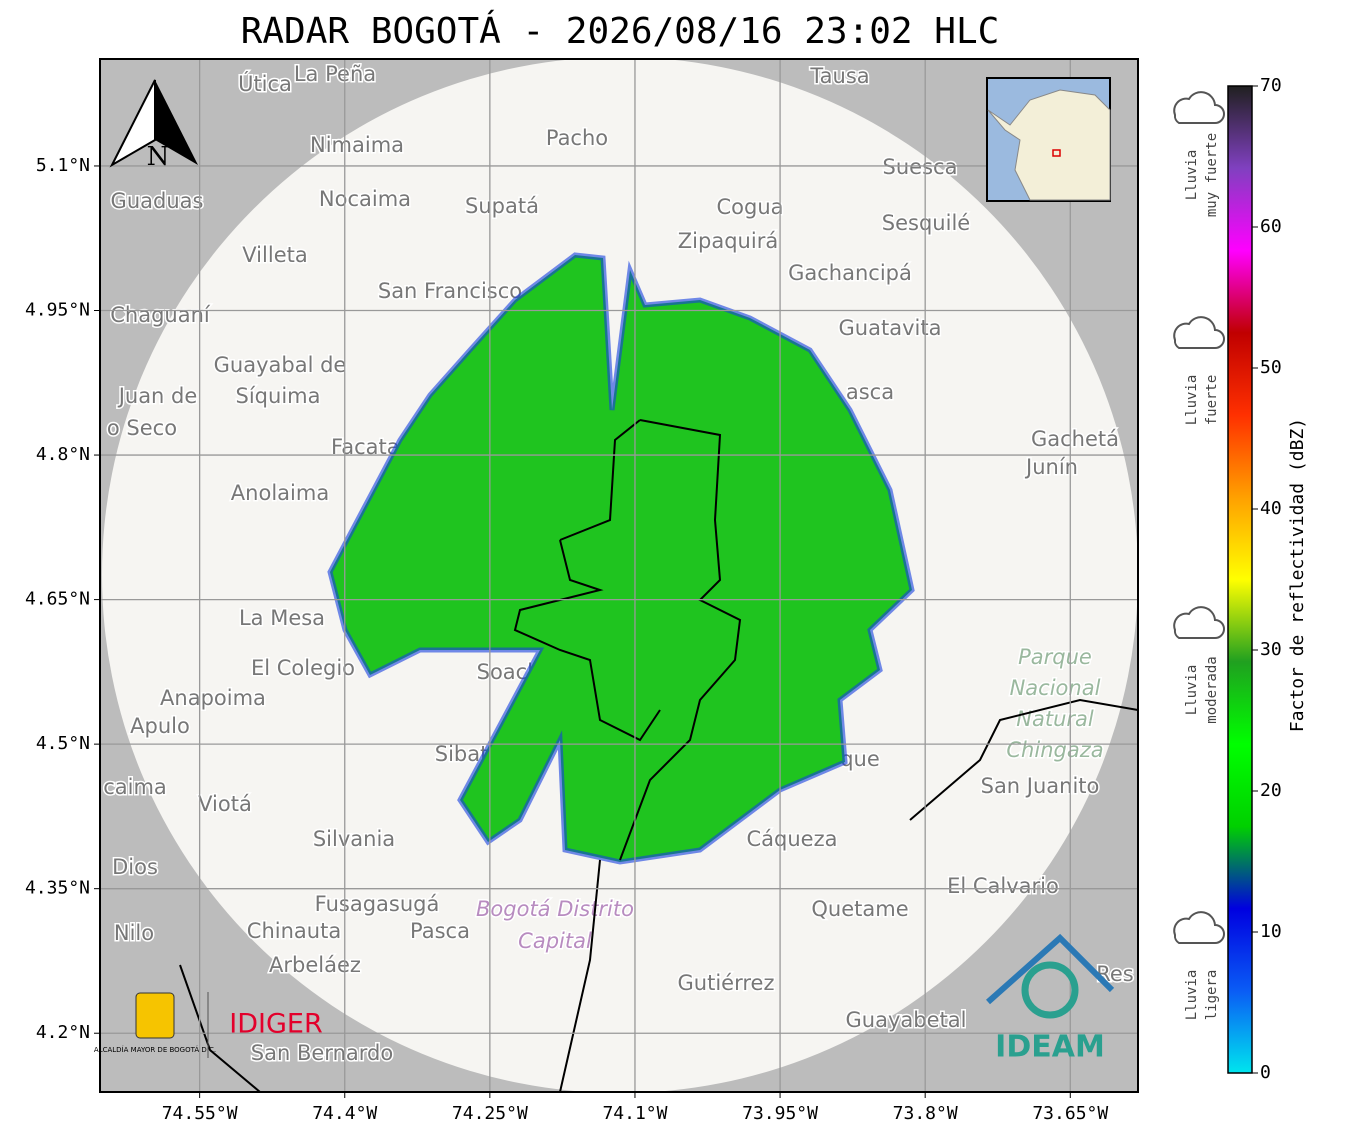 Image resolution: width=1349 pixels, height=1139 pixels. What do you see at coordinates (63, 743) in the screenshot?
I see `y-tick-label: 4.5°N` at bounding box center [63, 743].